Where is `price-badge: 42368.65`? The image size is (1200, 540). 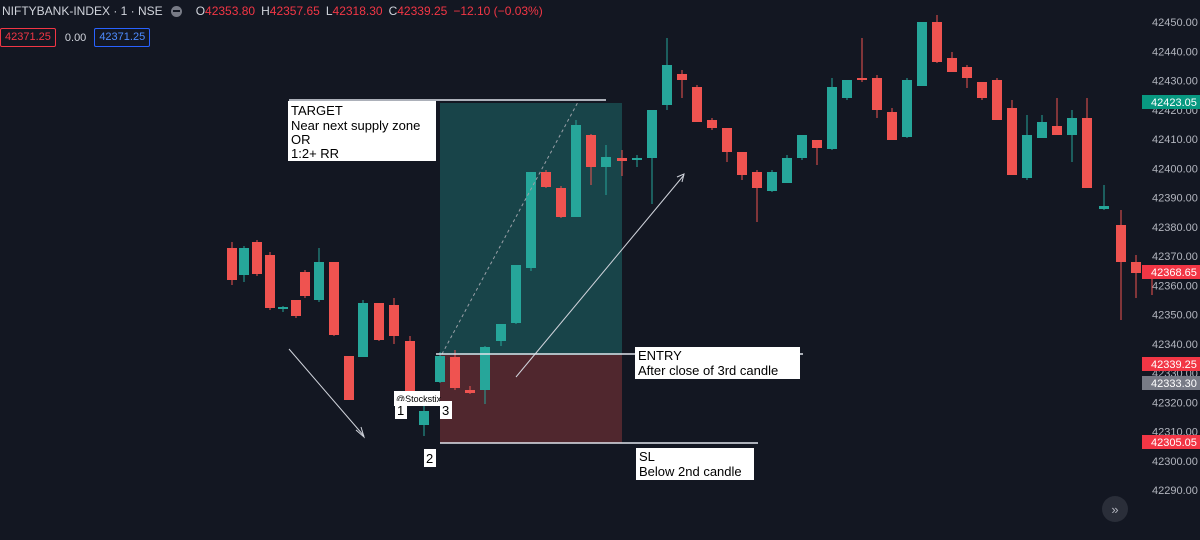 price-badge: 42368.65 is located at coordinates (1171, 272).